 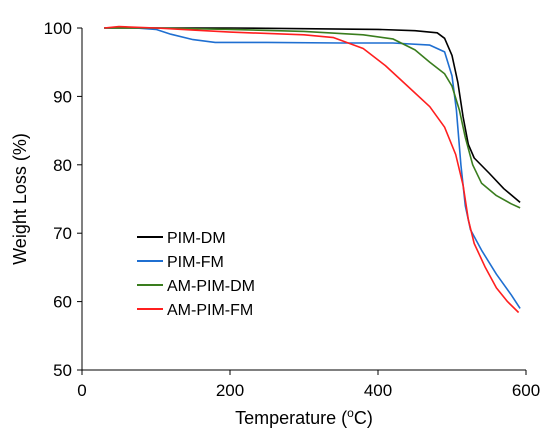 What do you see at coordinates (230, 390) in the screenshot?
I see `x-tick-label: 200` at bounding box center [230, 390].